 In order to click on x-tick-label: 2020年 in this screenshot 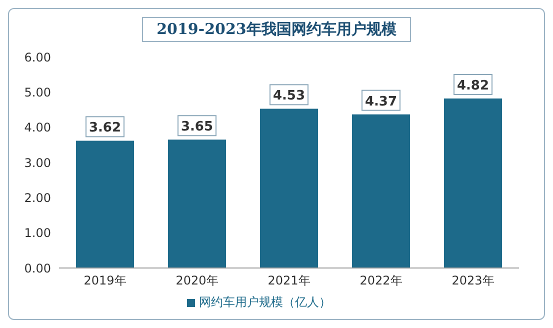, I will do `click(197, 281)`.